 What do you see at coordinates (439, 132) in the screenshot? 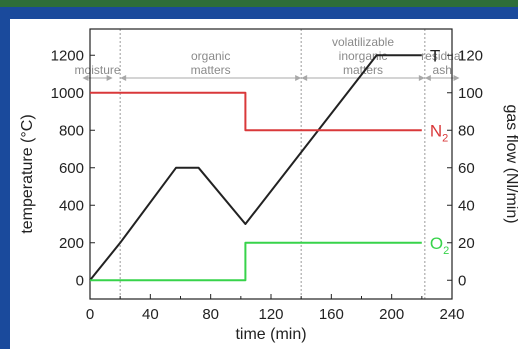
I see `series-label-n2: N2` at bounding box center [439, 132].